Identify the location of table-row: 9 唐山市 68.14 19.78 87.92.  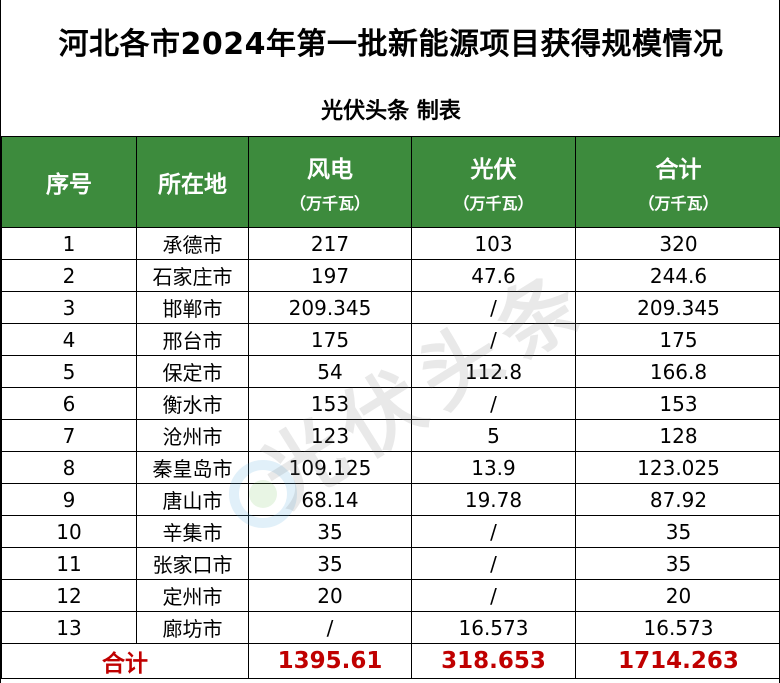
(390, 499).